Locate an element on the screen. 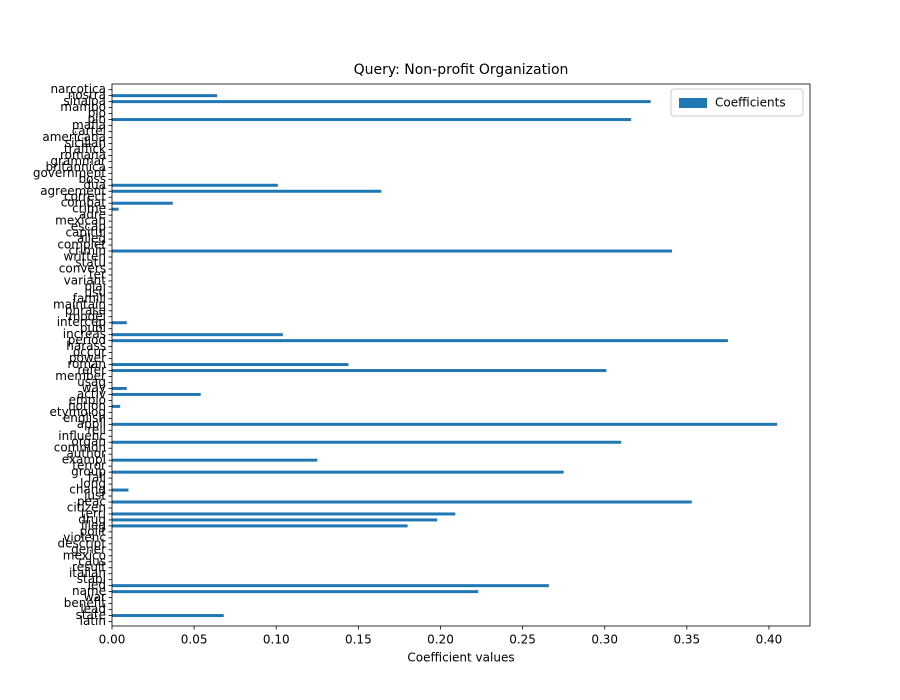 This screenshot has height=700, width=900. y-tick-label: mambo is located at coordinates (83, 107).